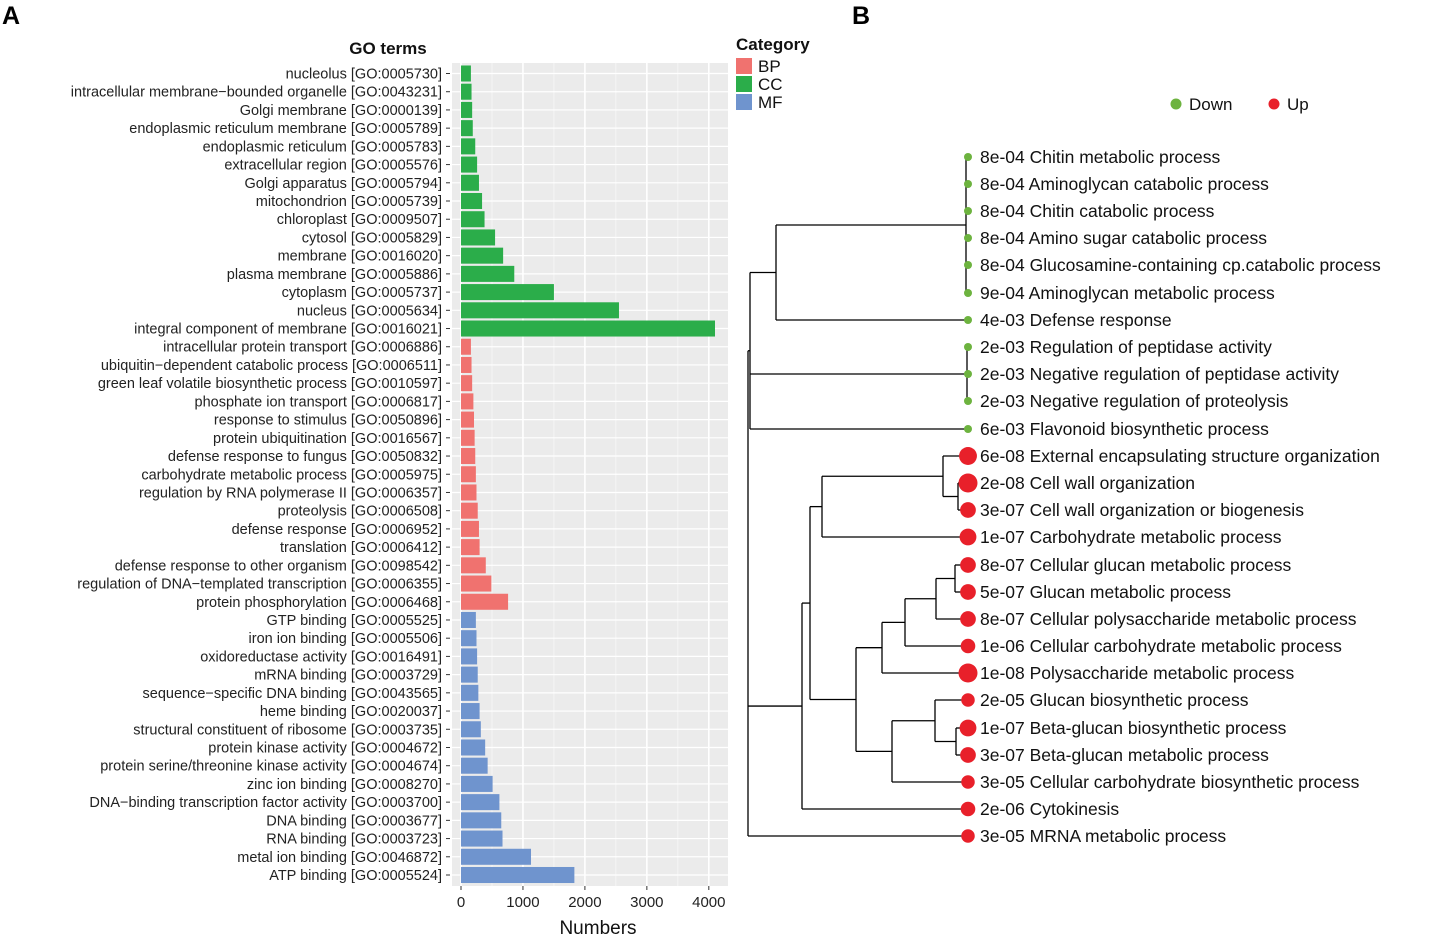  I want to click on x-tick-labels: 0 1000 2000 3000 4000, so click(591, 898).